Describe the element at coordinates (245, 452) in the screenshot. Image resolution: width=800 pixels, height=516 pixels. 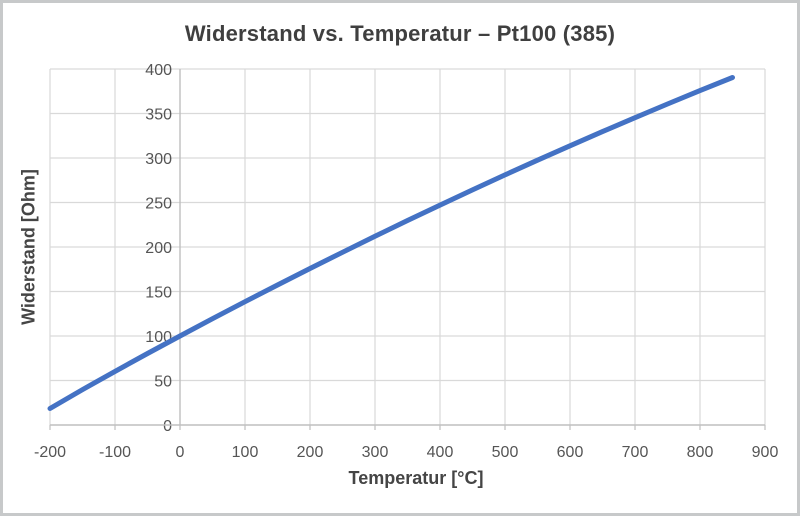
I see `x-tick-label: 100` at that location.